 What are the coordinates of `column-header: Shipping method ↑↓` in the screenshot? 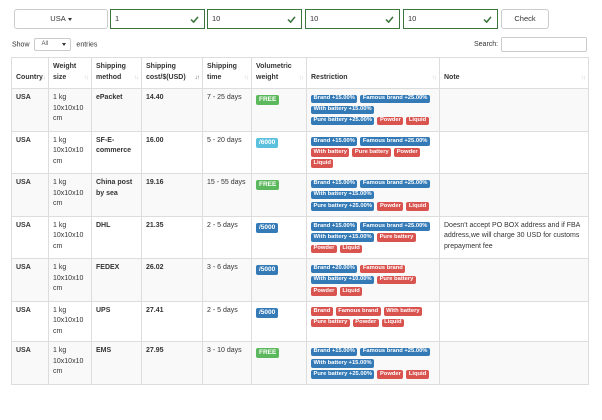 It's located at (116, 73).